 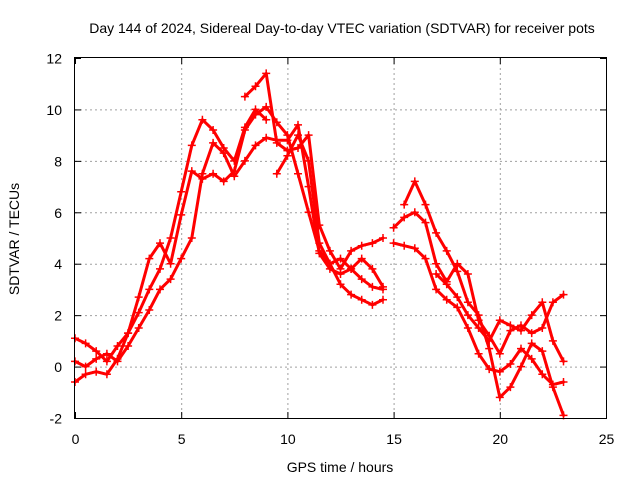 What do you see at coordinates (340, 467) in the screenshot?
I see `x-axis-label: GPS time / hours` at bounding box center [340, 467].